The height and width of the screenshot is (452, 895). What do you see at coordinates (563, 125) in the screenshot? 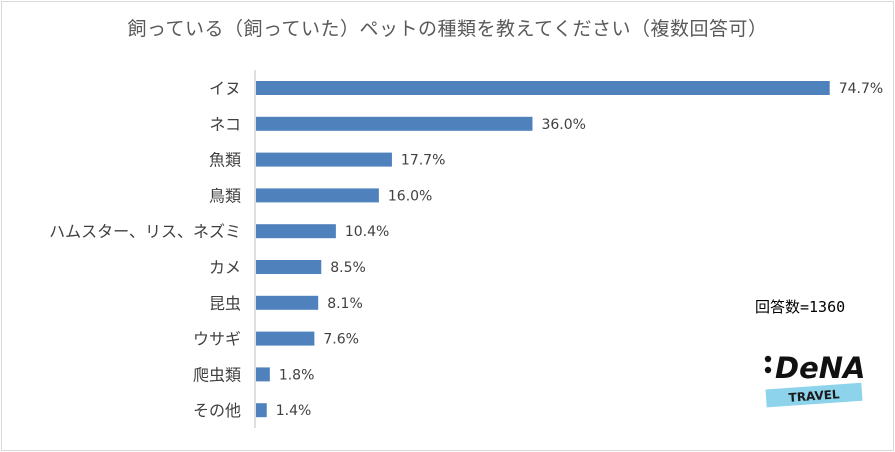
I see `value-label: 36.0%` at bounding box center [563, 125].